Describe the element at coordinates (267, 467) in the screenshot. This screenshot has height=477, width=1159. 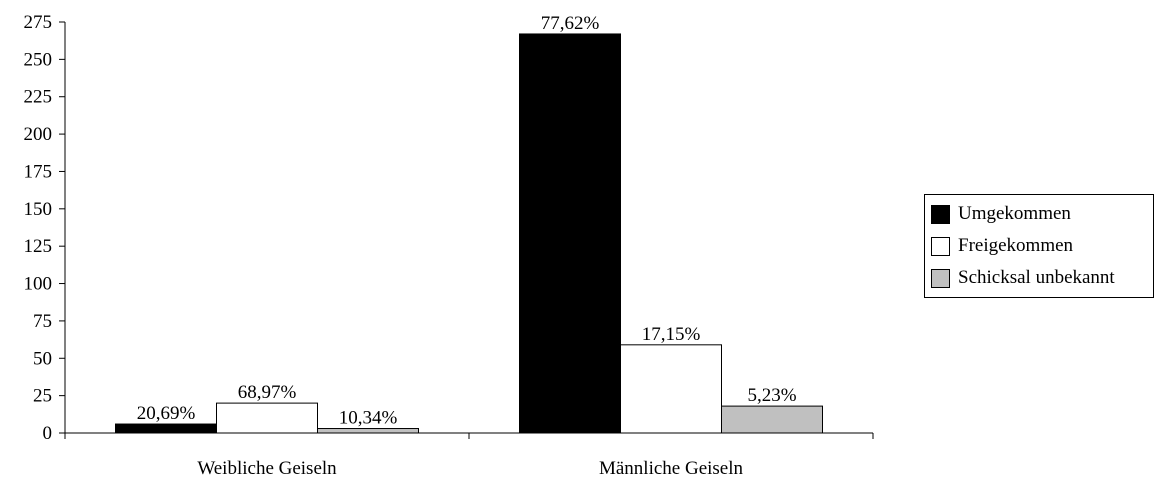
I see `x-tick-label: Weibliche Geiseln` at that location.